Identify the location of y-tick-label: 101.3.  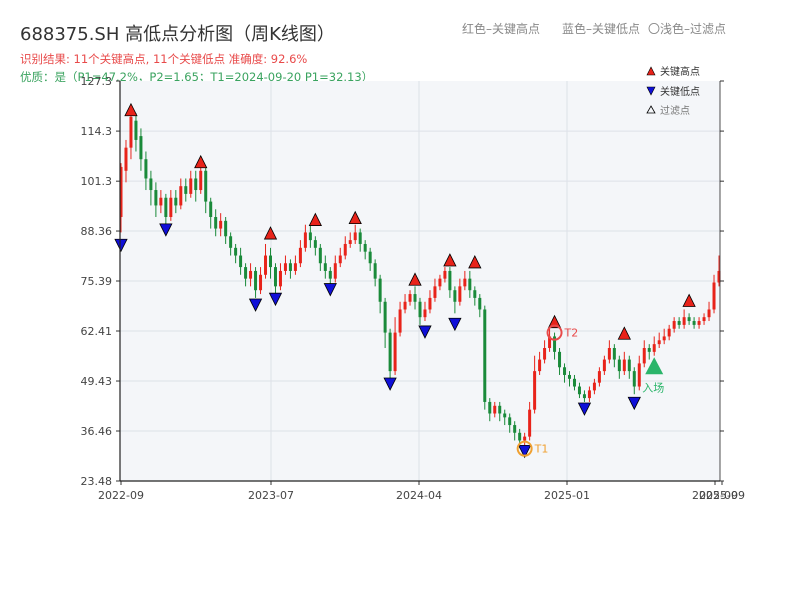
(97, 181).